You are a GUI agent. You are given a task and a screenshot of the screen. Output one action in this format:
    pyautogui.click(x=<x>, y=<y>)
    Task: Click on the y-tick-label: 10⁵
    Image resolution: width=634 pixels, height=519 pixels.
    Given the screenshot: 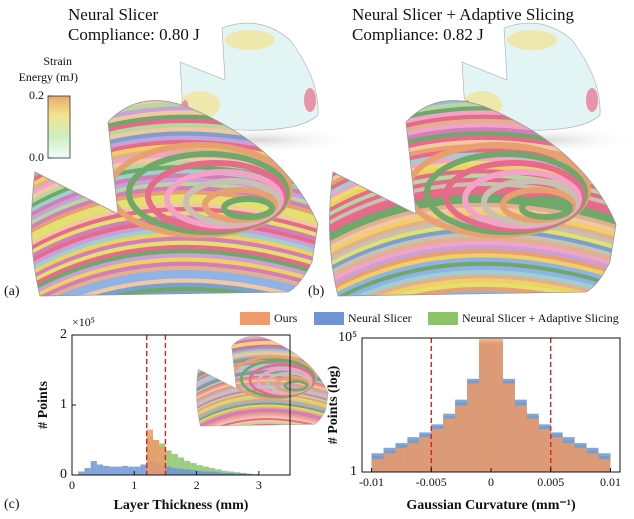 What is the action you would take?
    pyautogui.click(x=347, y=337)
    